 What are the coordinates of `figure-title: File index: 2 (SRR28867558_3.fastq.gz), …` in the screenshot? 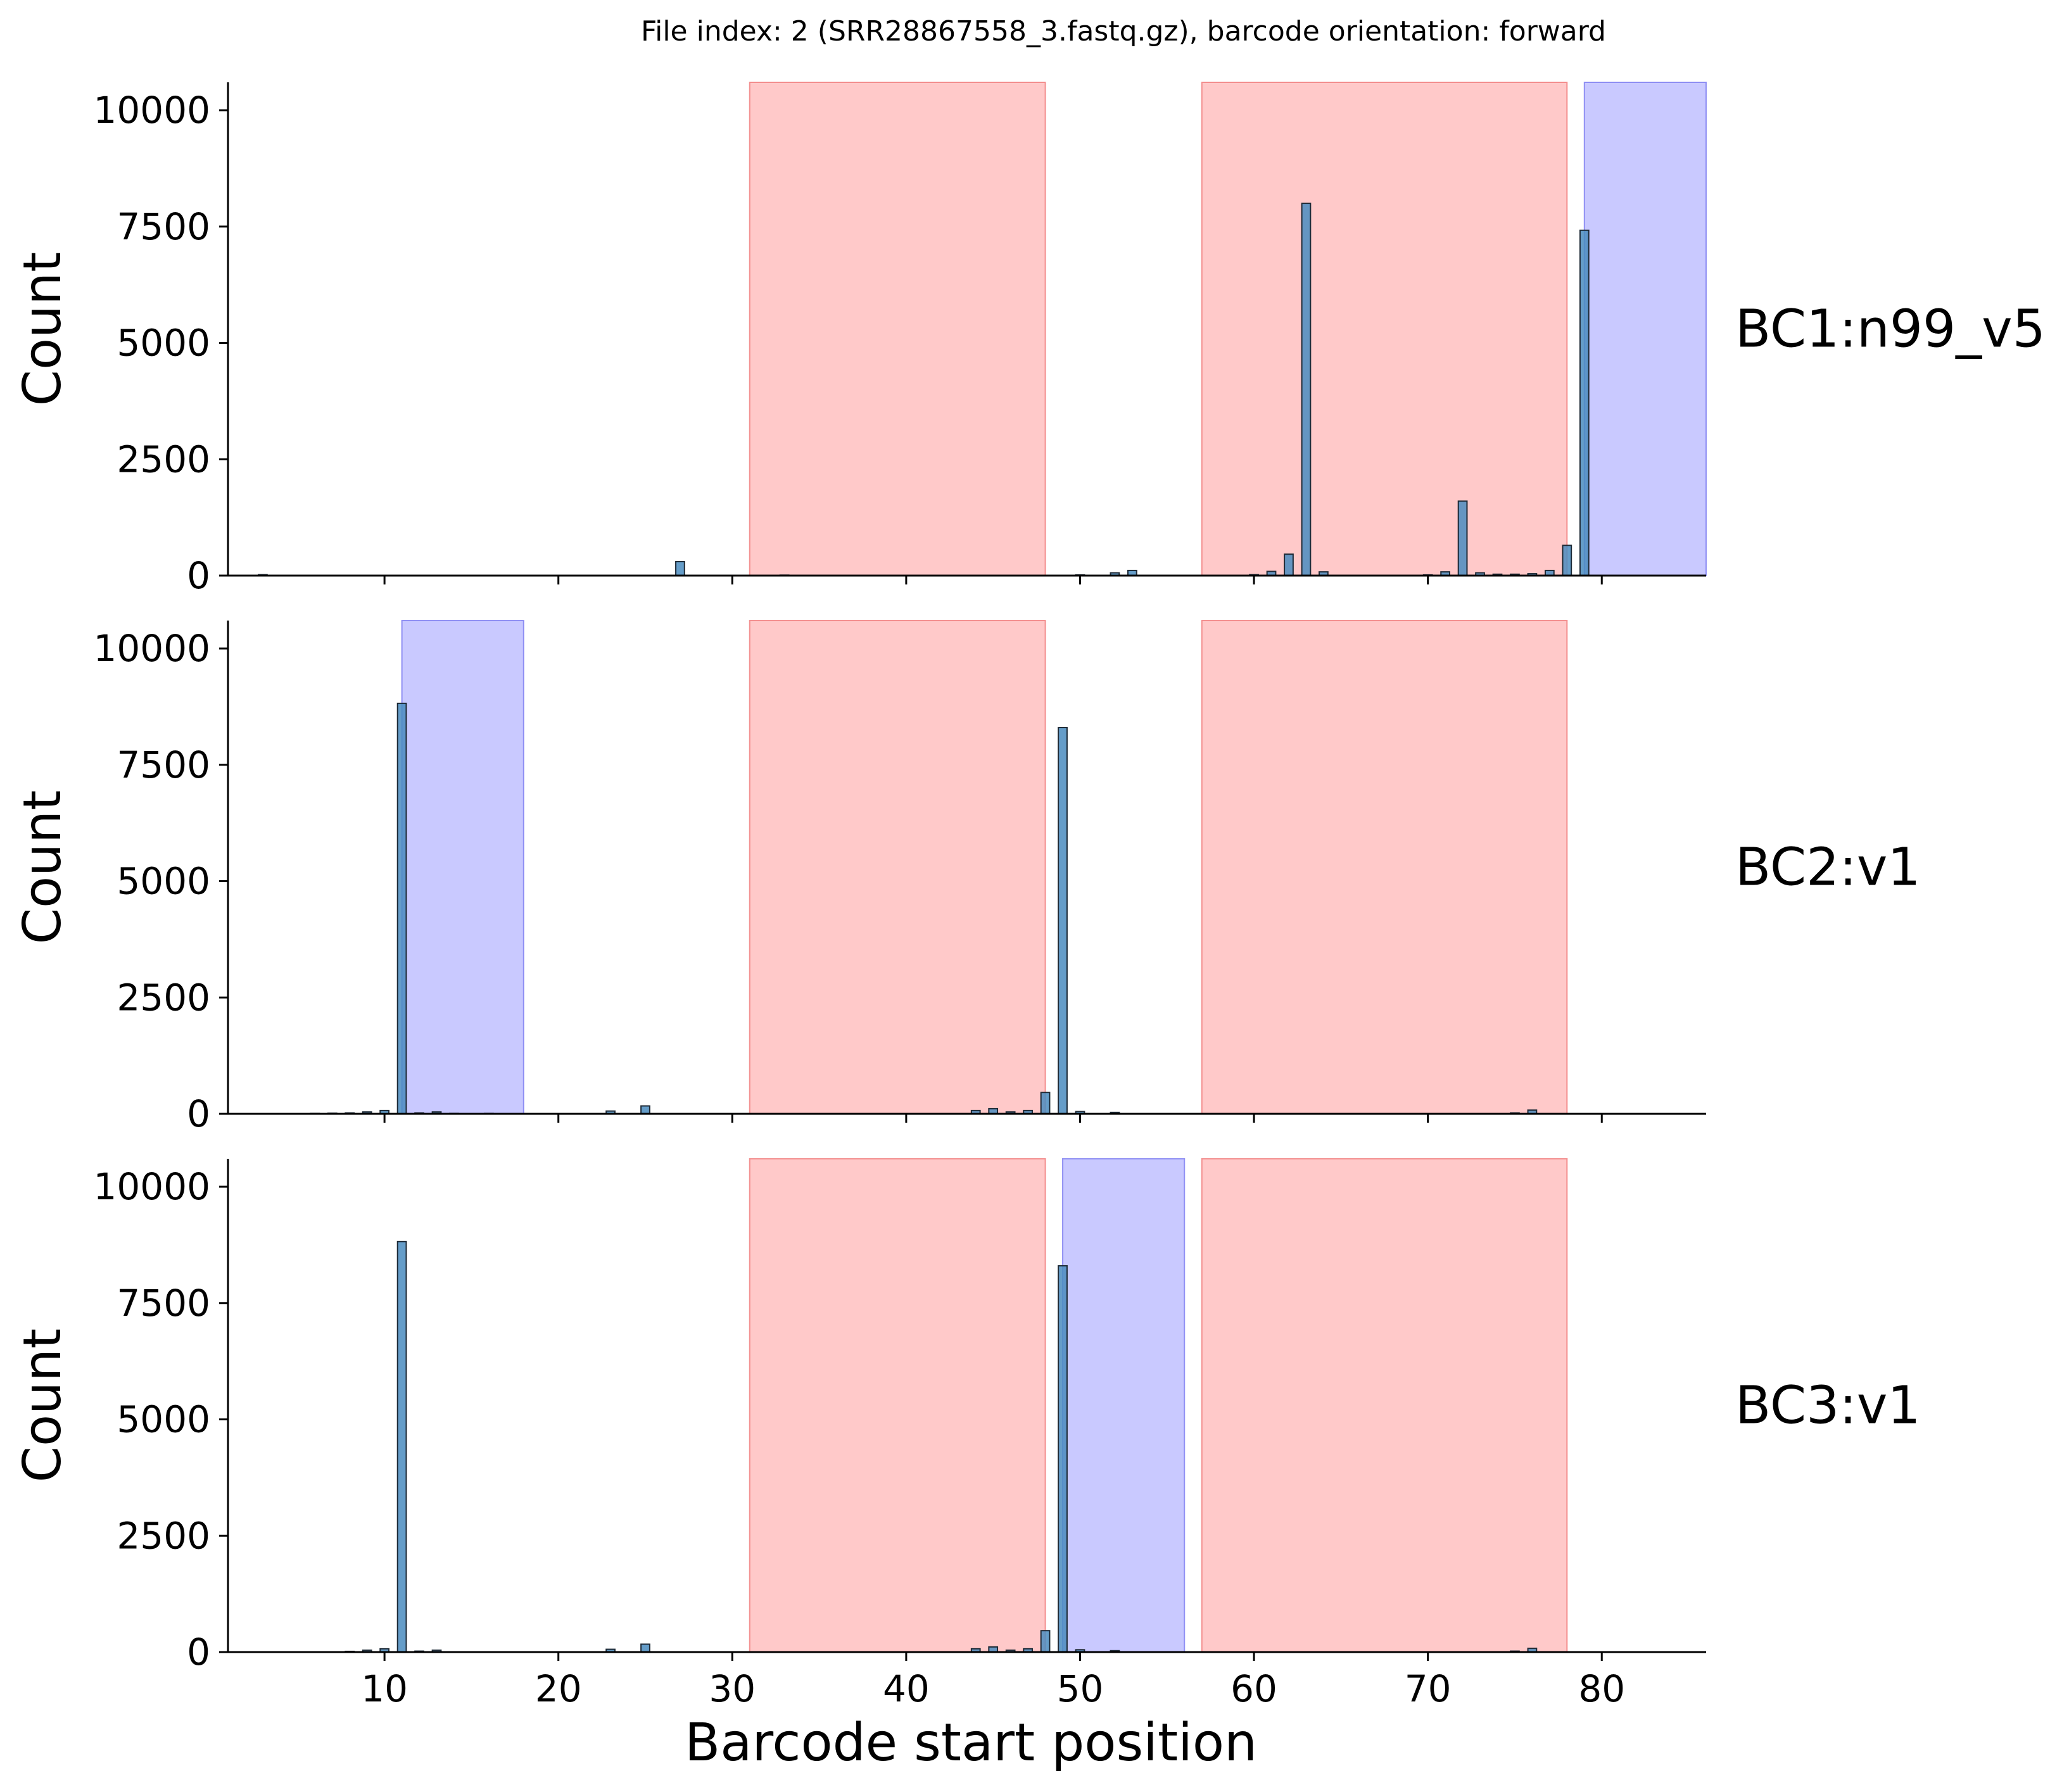 It's located at (1123, 31).